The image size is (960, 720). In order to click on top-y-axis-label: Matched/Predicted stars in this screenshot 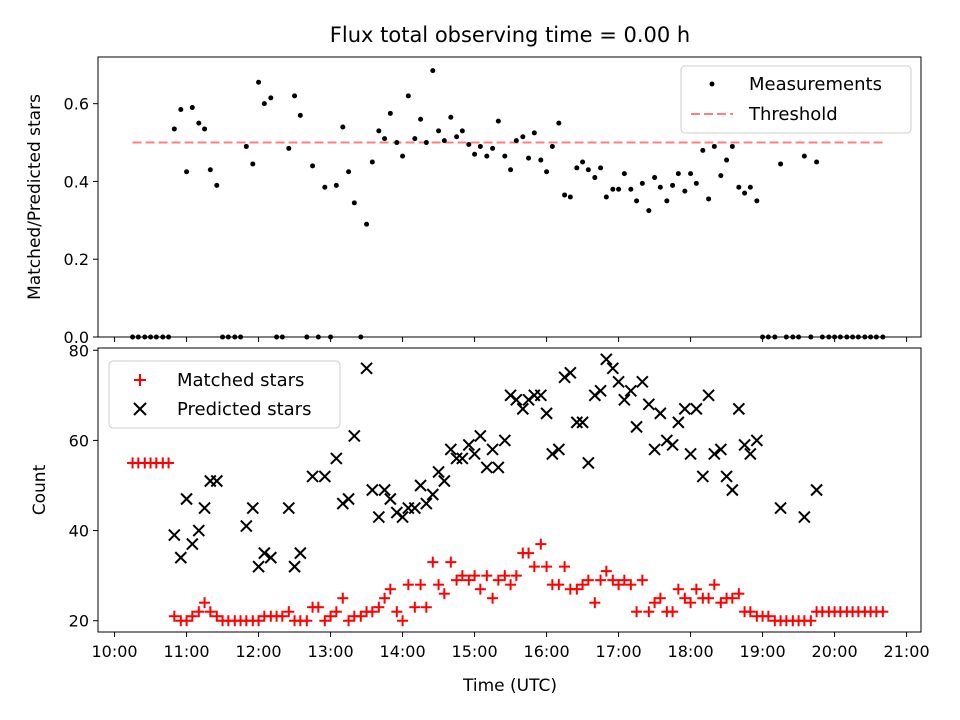, I will do `click(35, 197)`.